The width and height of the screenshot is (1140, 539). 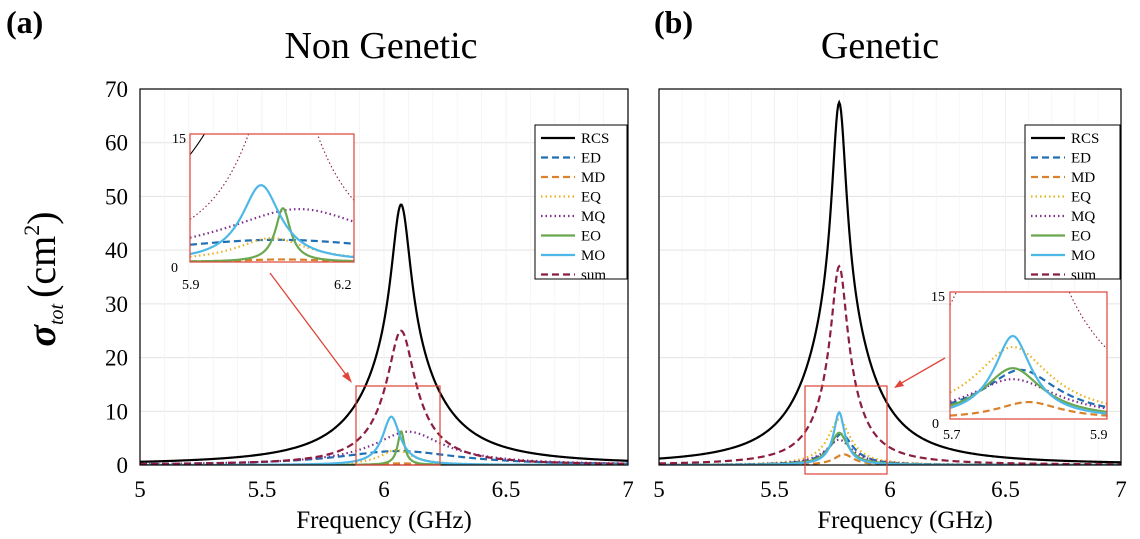 What do you see at coordinates (116, 250) in the screenshot?
I see `panel-a-ytick-label-4: 40` at bounding box center [116, 250].